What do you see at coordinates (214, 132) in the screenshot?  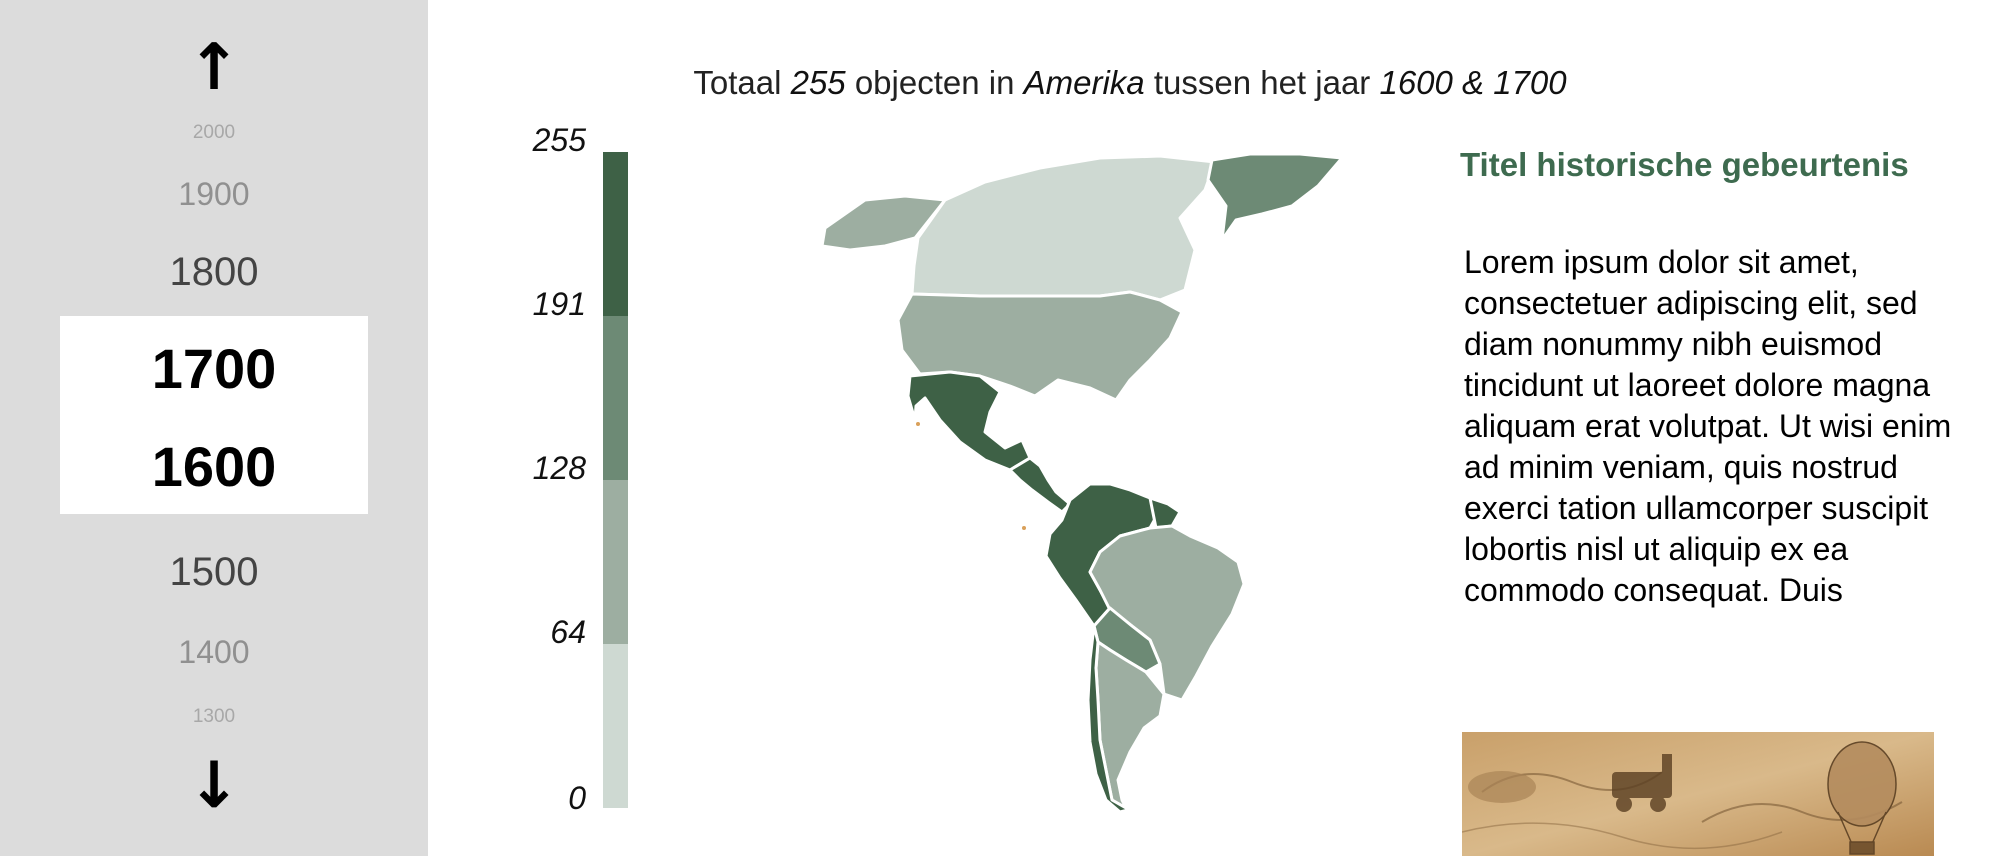 I see `year-2000: 2000` at bounding box center [214, 132].